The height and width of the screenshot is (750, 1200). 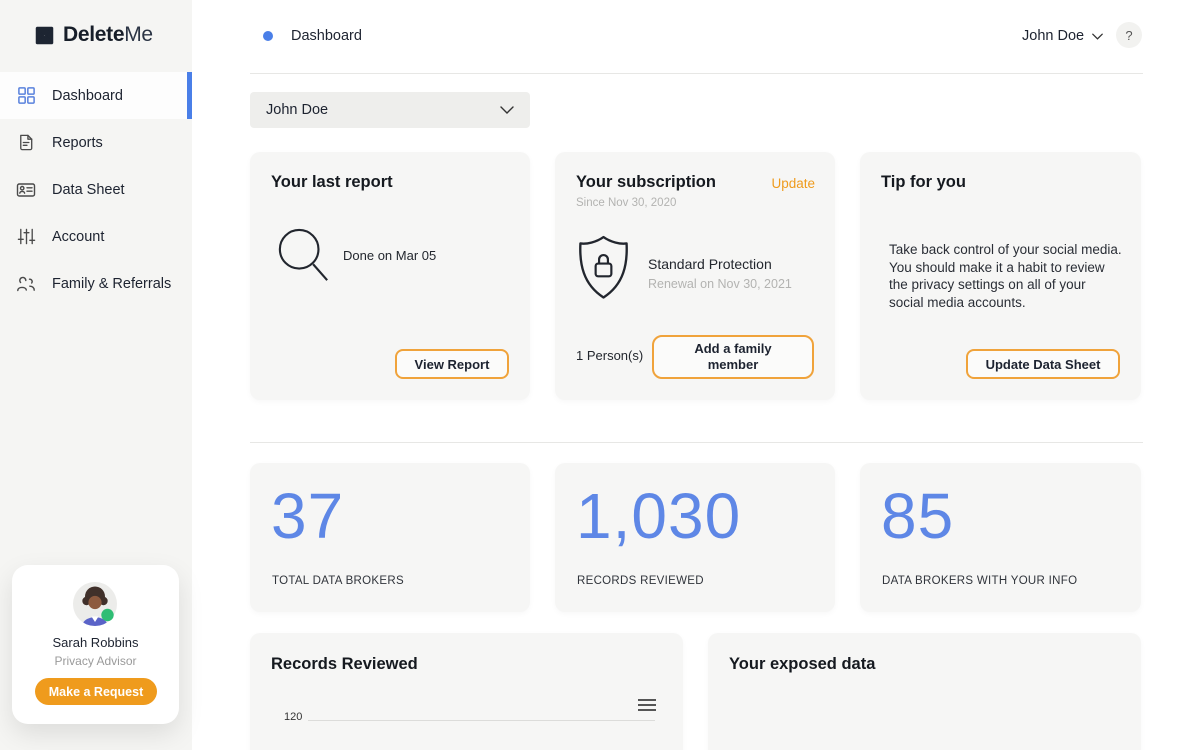 I want to click on page-title: Dashboard, so click(x=326, y=36).